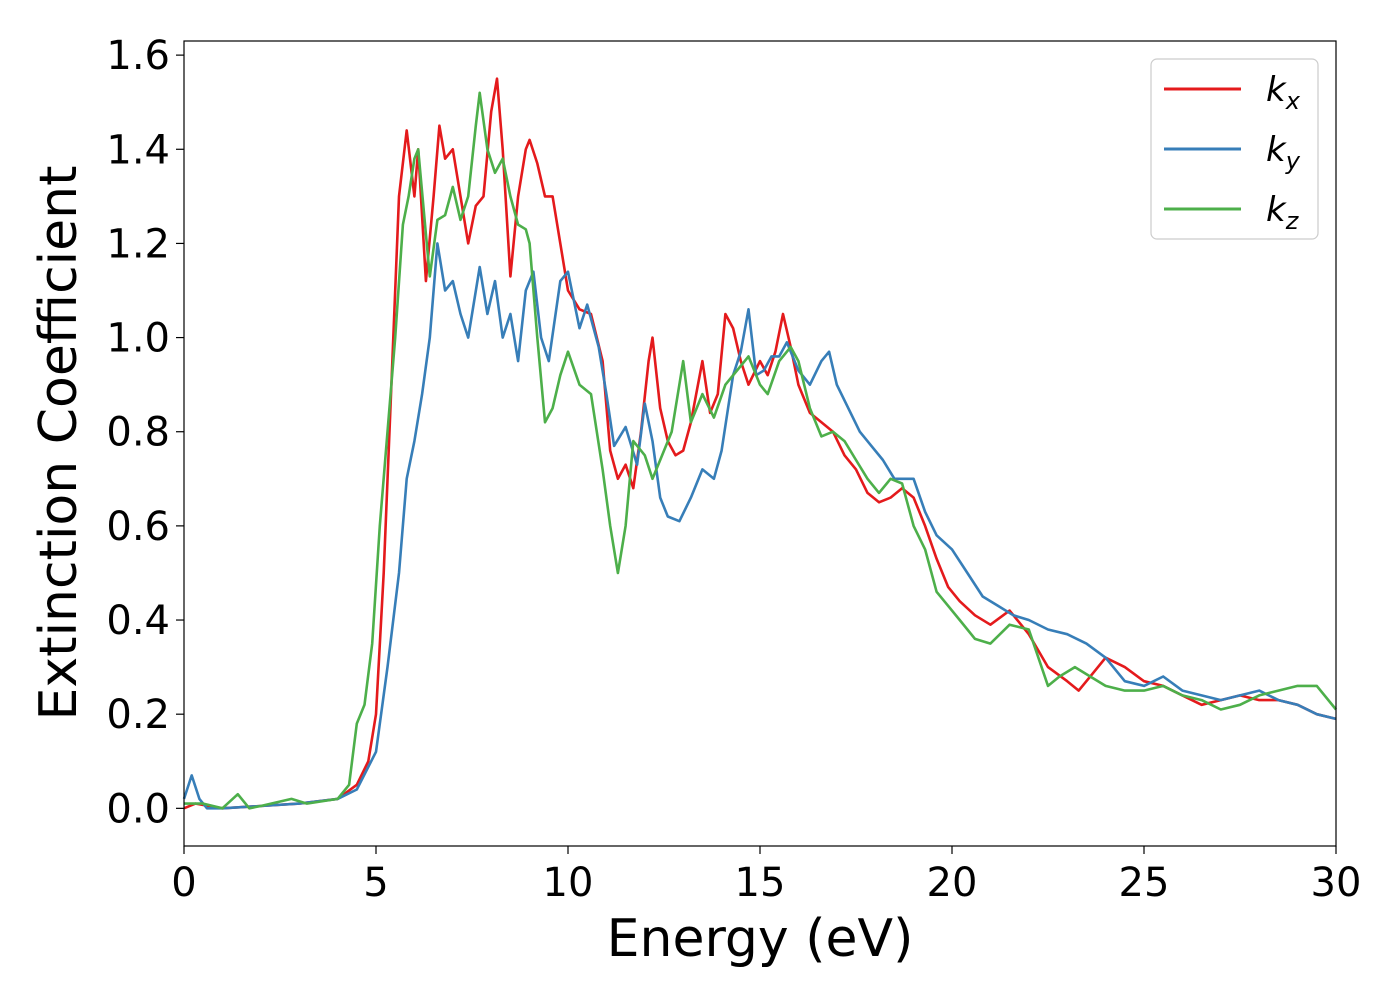 The image size is (1400, 1000). What do you see at coordinates (138, 527) in the screenshot?
I see `y-tick-label: 0.6` at bounding box center [138, 527].